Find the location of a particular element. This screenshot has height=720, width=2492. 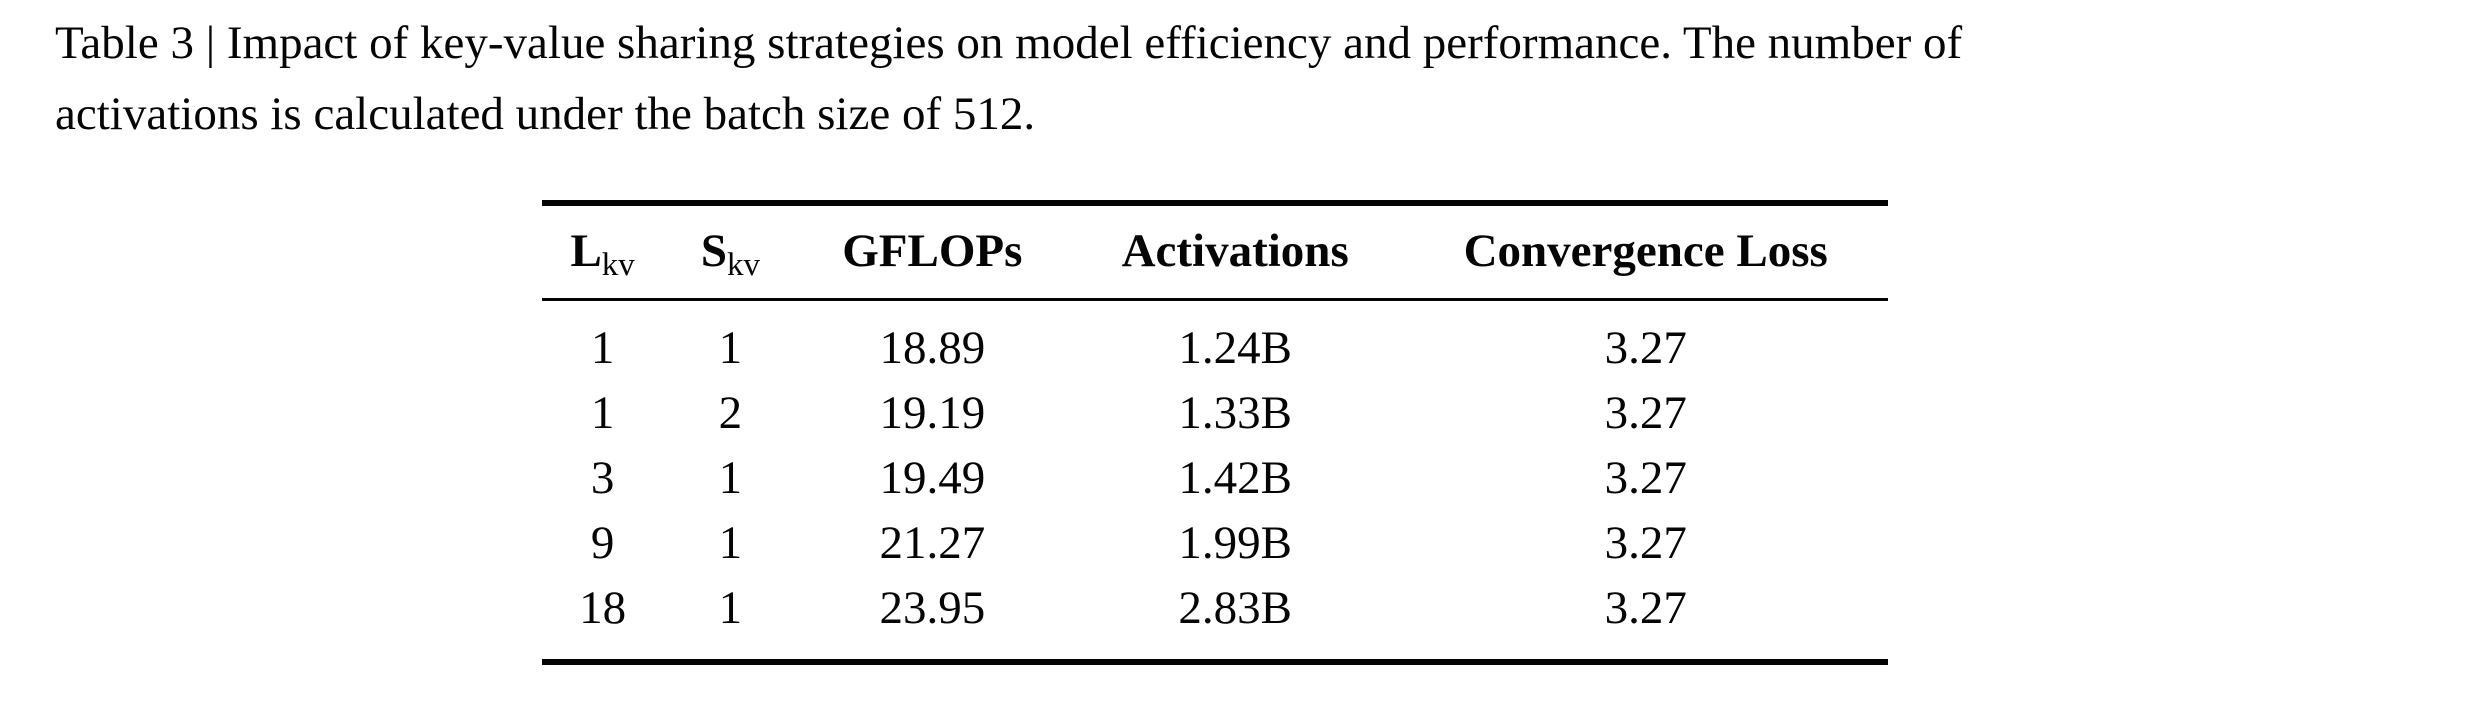

col-header-activations: Activations is located at coordinates (1235, 251).